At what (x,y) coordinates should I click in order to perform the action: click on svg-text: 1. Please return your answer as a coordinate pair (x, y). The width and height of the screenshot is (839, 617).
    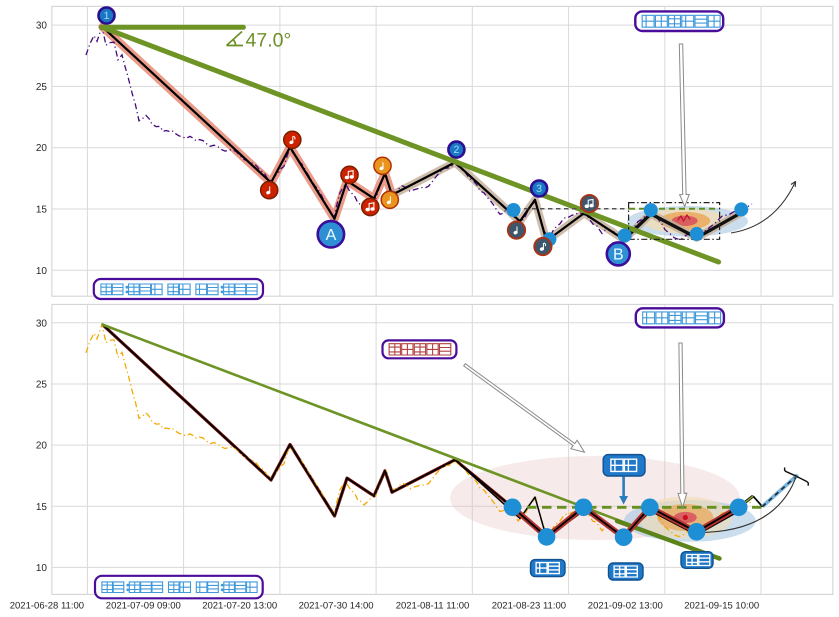
    Looking at the image, I should click on (107, 16).